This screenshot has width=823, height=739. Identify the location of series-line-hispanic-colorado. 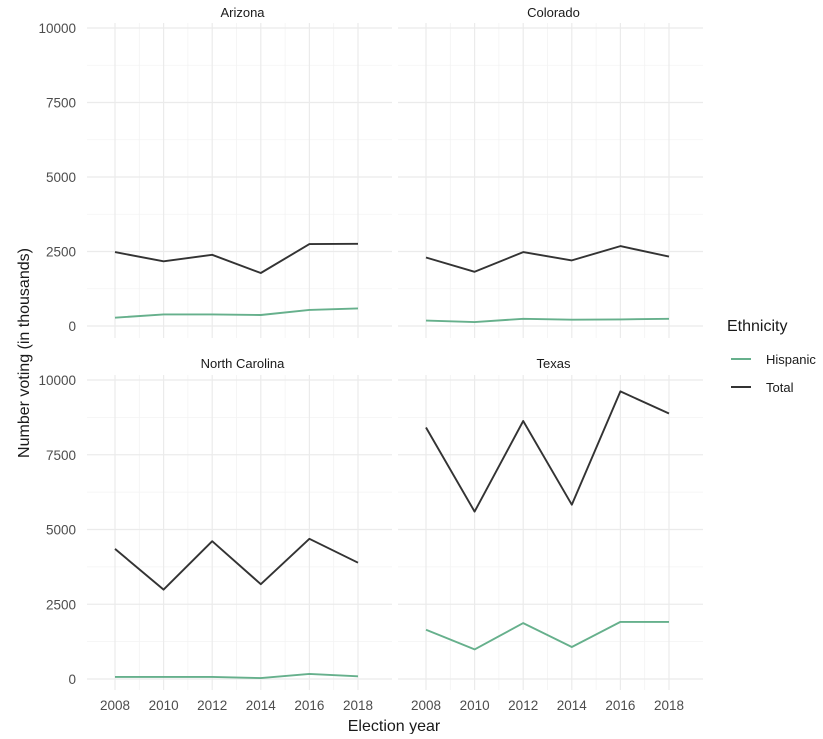
(547, 320).